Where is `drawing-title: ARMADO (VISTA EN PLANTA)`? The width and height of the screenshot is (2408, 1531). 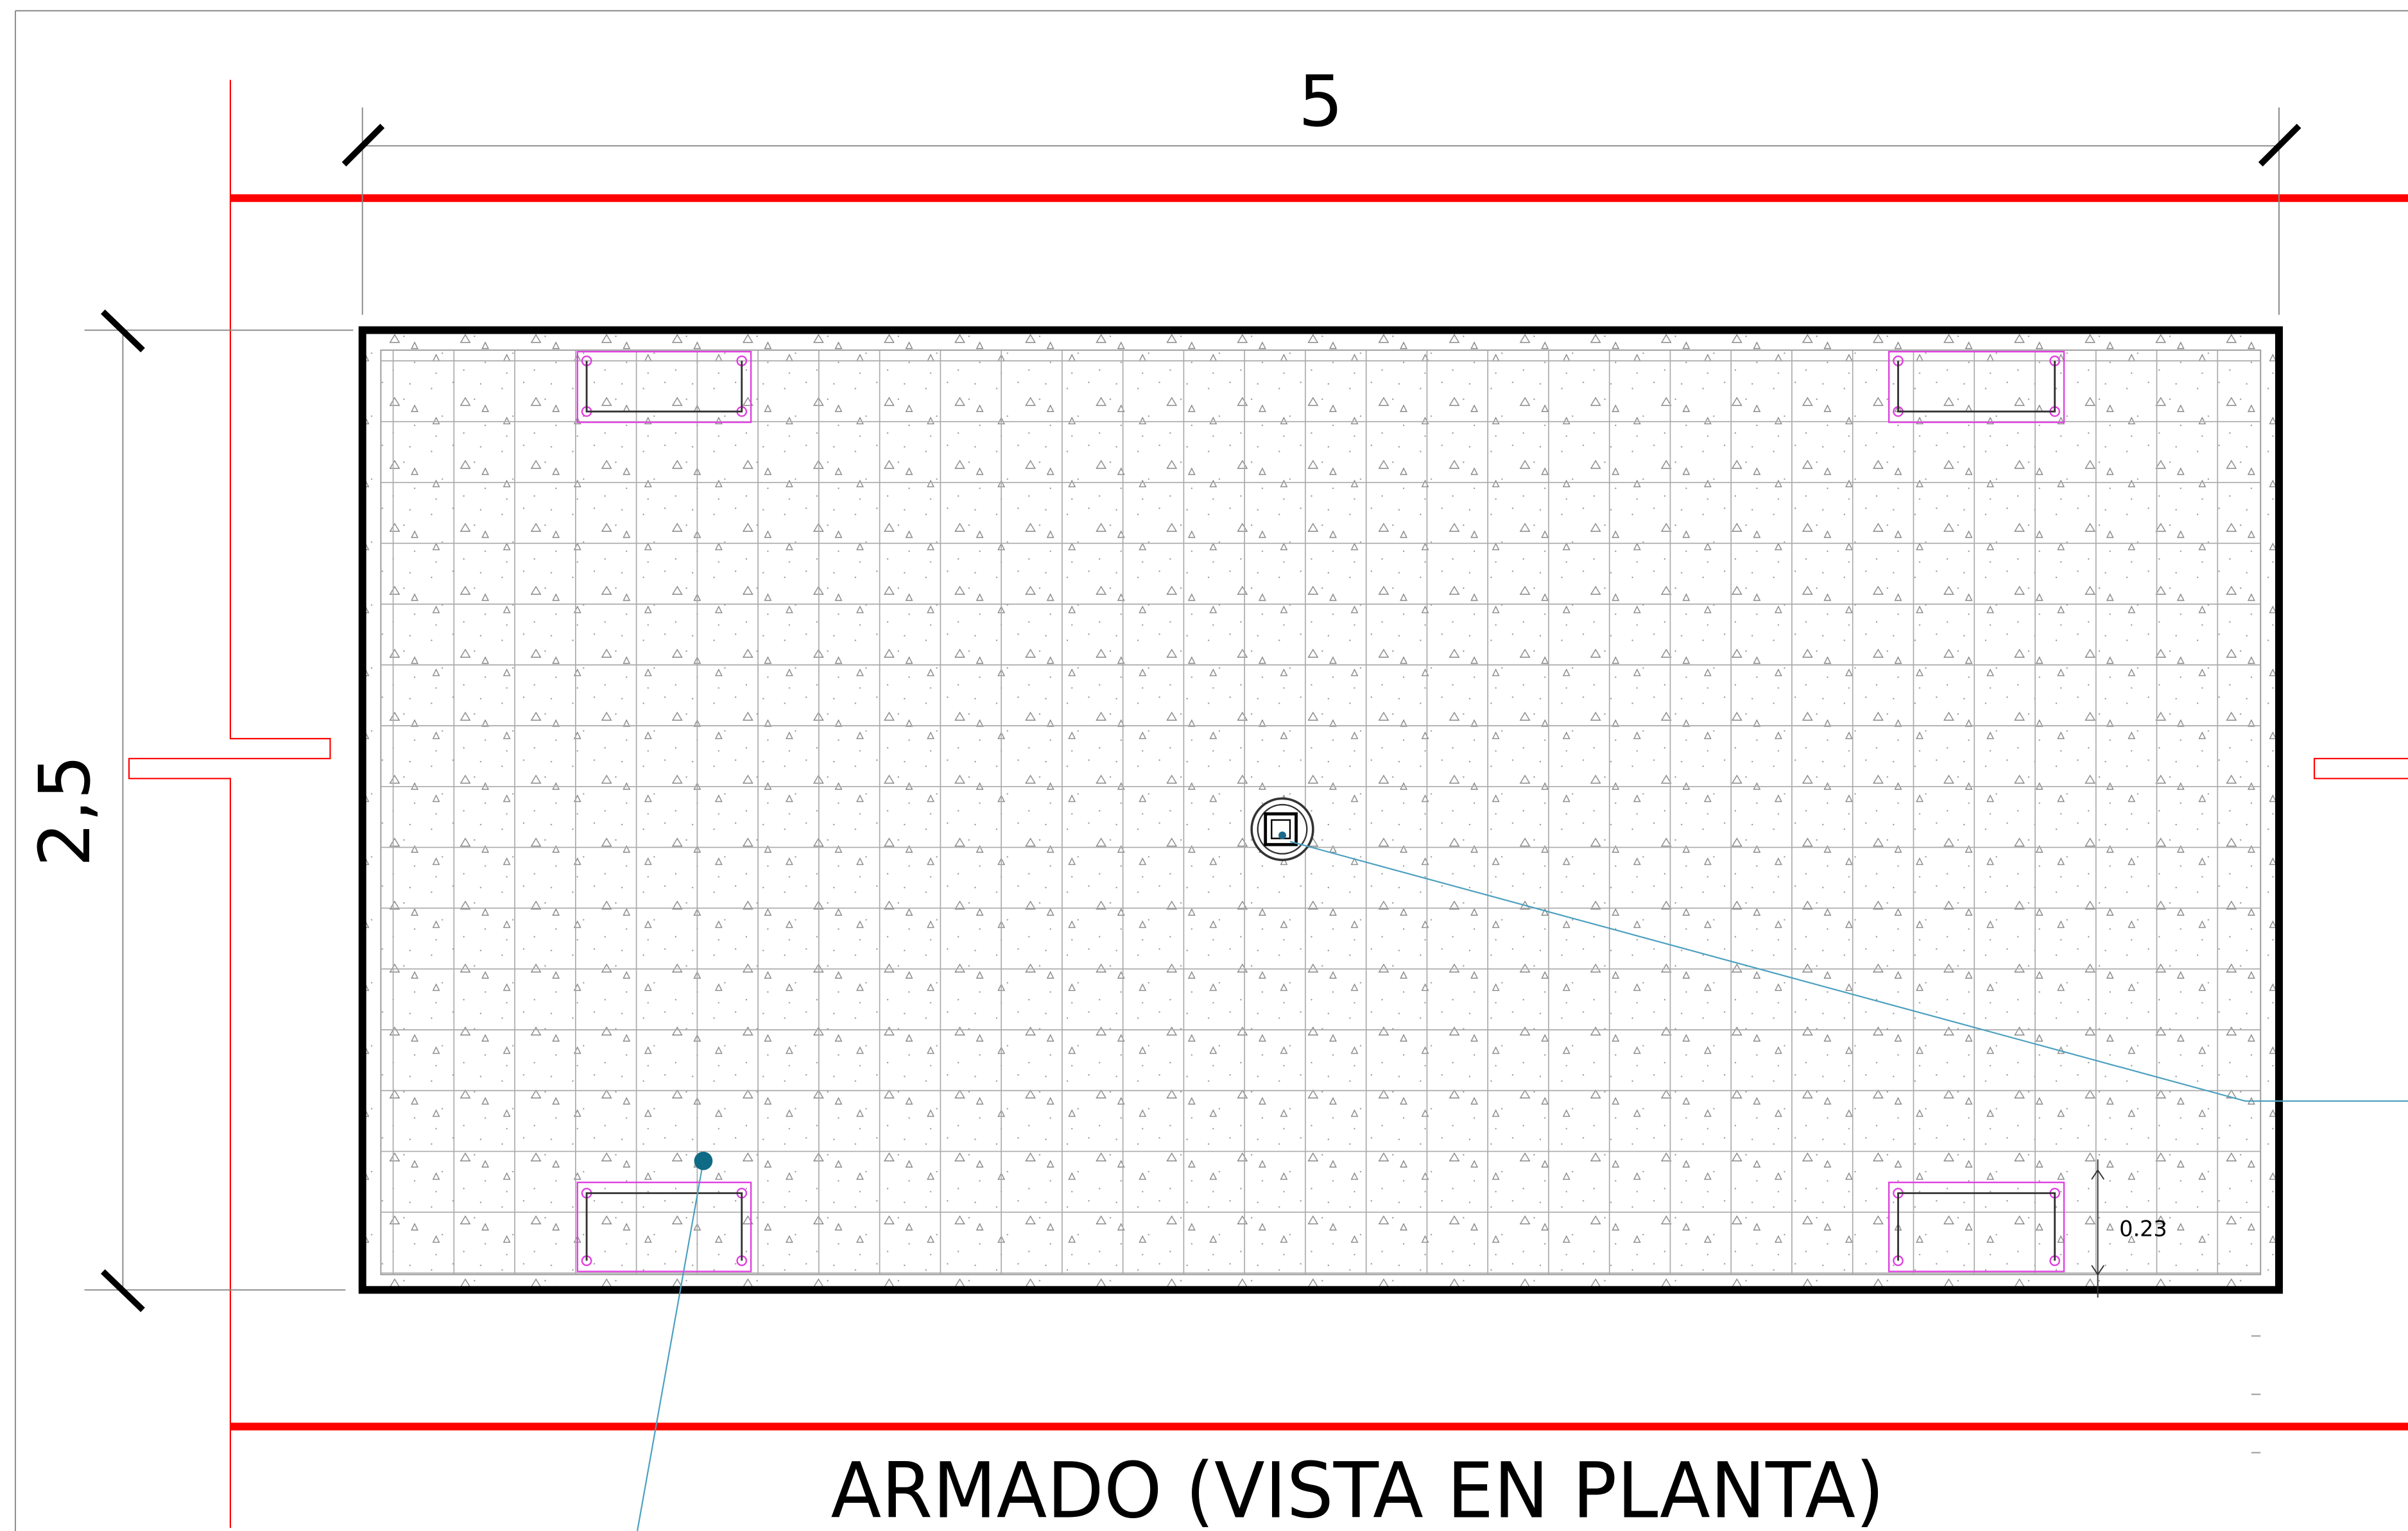 drawing-title: ARMADO (VISTA EN PLANTA) is located at coordinates (1357, 1488).